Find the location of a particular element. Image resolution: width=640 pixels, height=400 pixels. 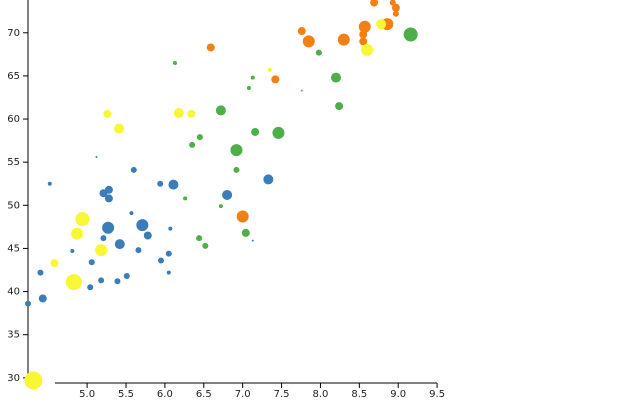

y-tick-label: 70 is located at coordinates (13, 33).